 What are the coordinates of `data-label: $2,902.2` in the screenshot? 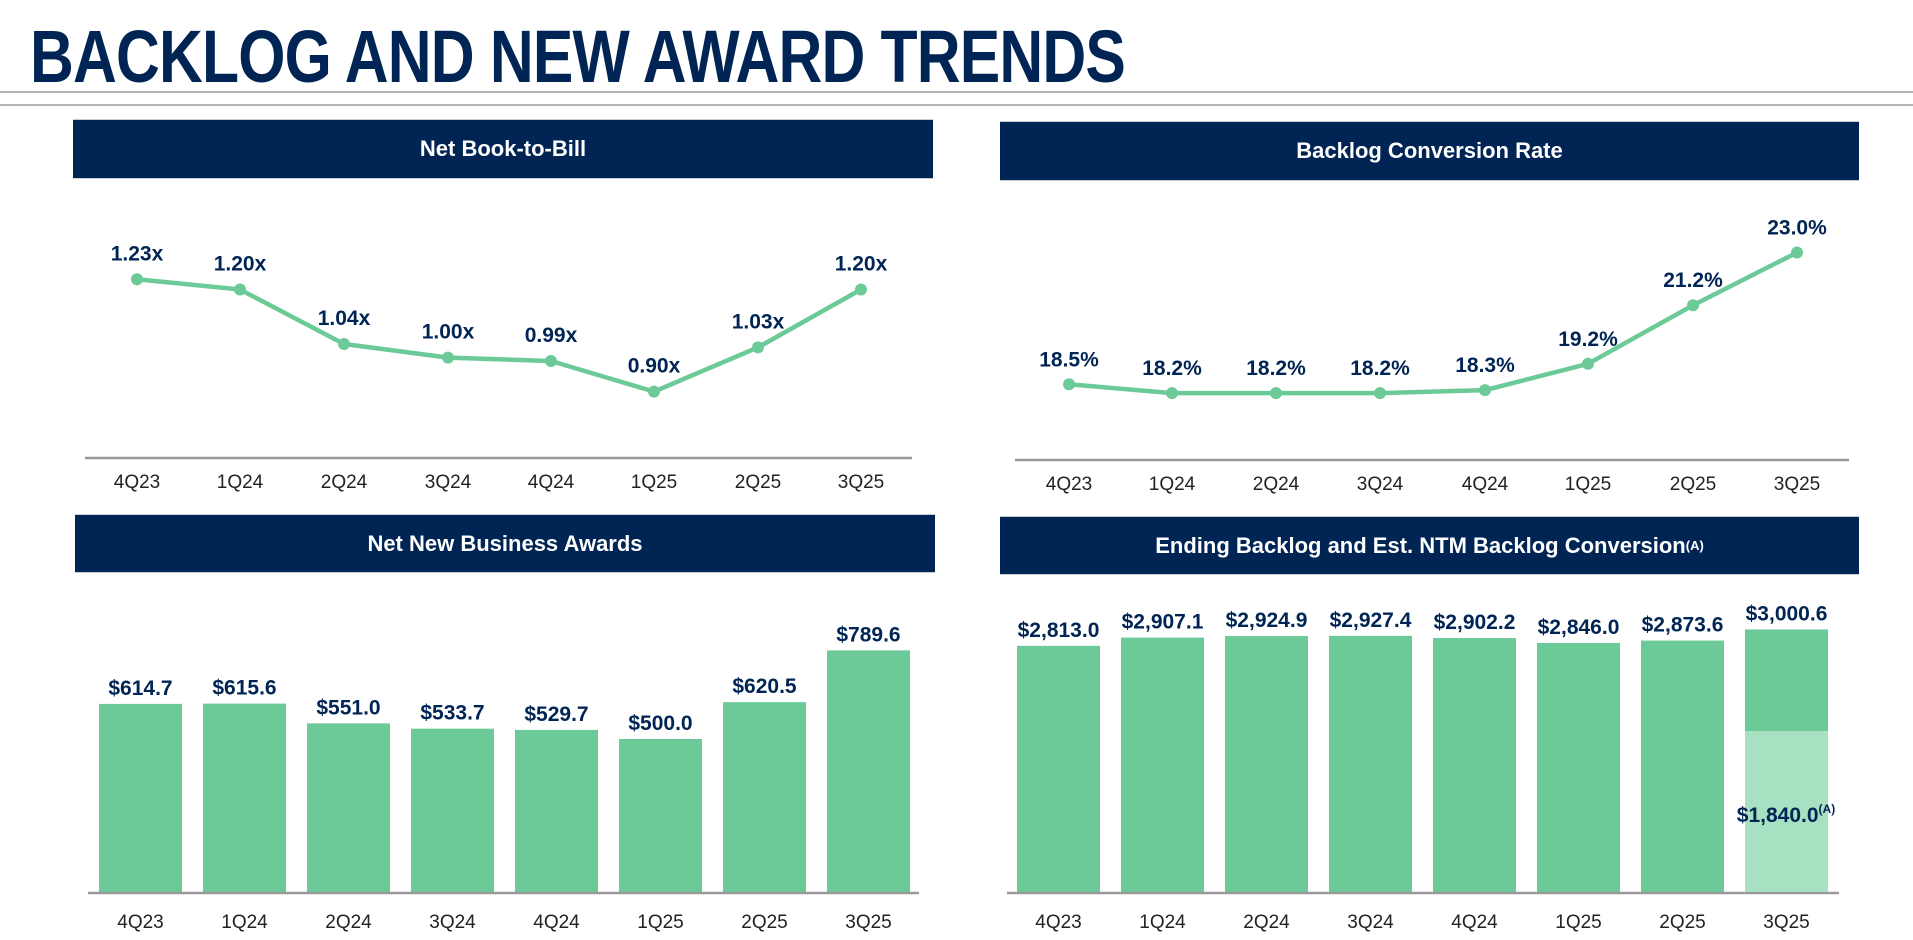 It's located at (1475, 622).